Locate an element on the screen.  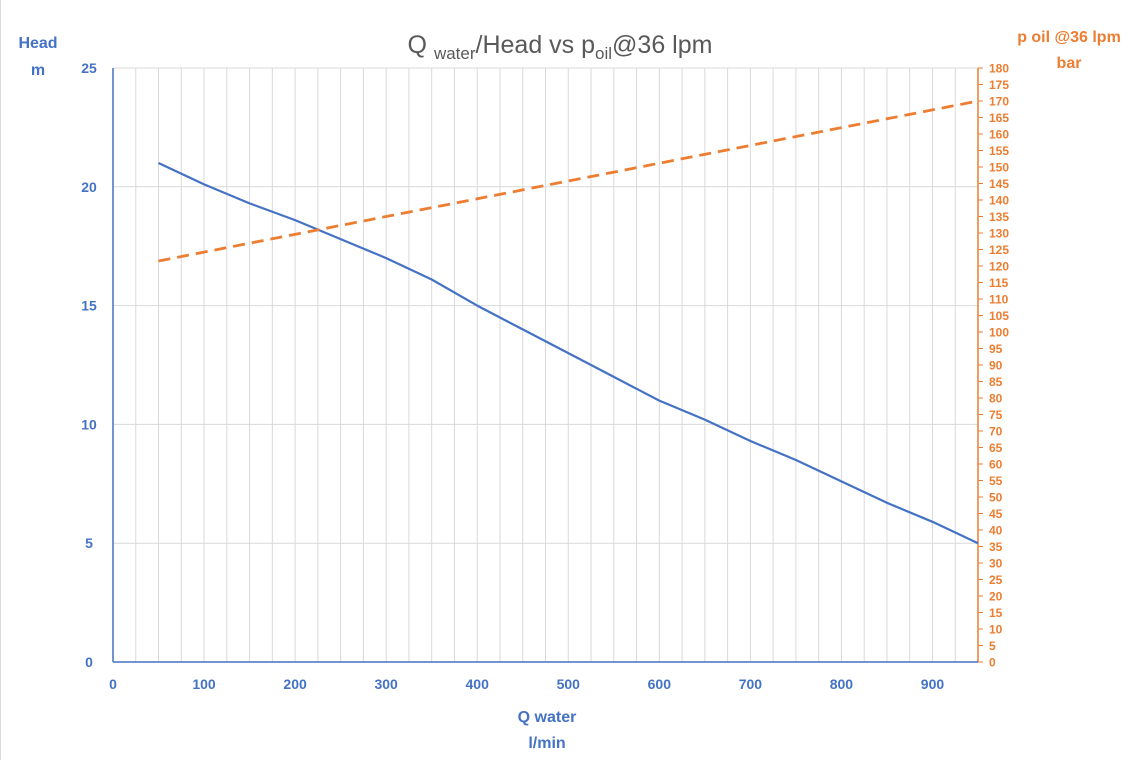
y-left-tick-label: 0 is located at coordinates (89, 662).